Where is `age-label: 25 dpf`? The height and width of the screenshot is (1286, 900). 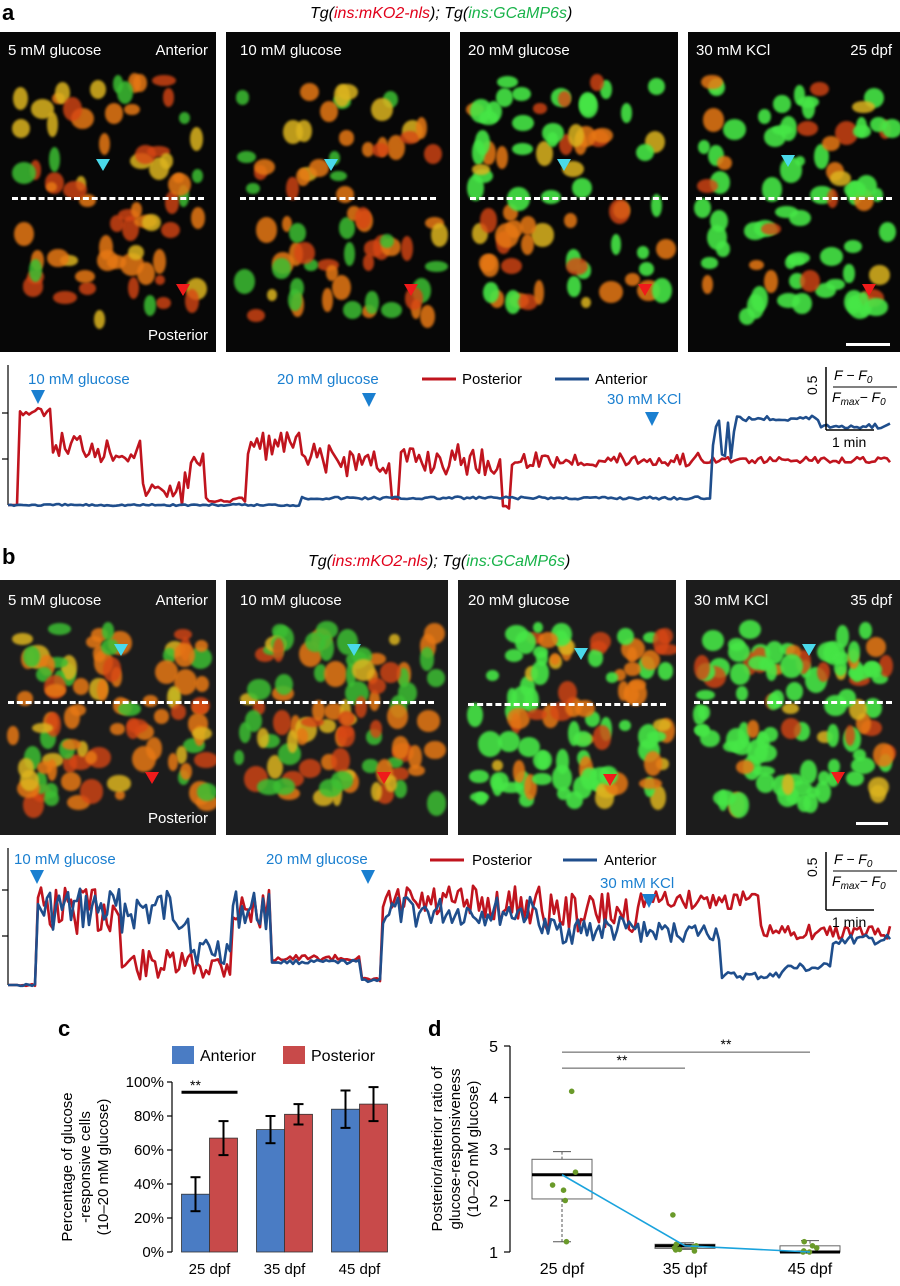
age-label: 25 dpf is located at coordinates (871, 50).